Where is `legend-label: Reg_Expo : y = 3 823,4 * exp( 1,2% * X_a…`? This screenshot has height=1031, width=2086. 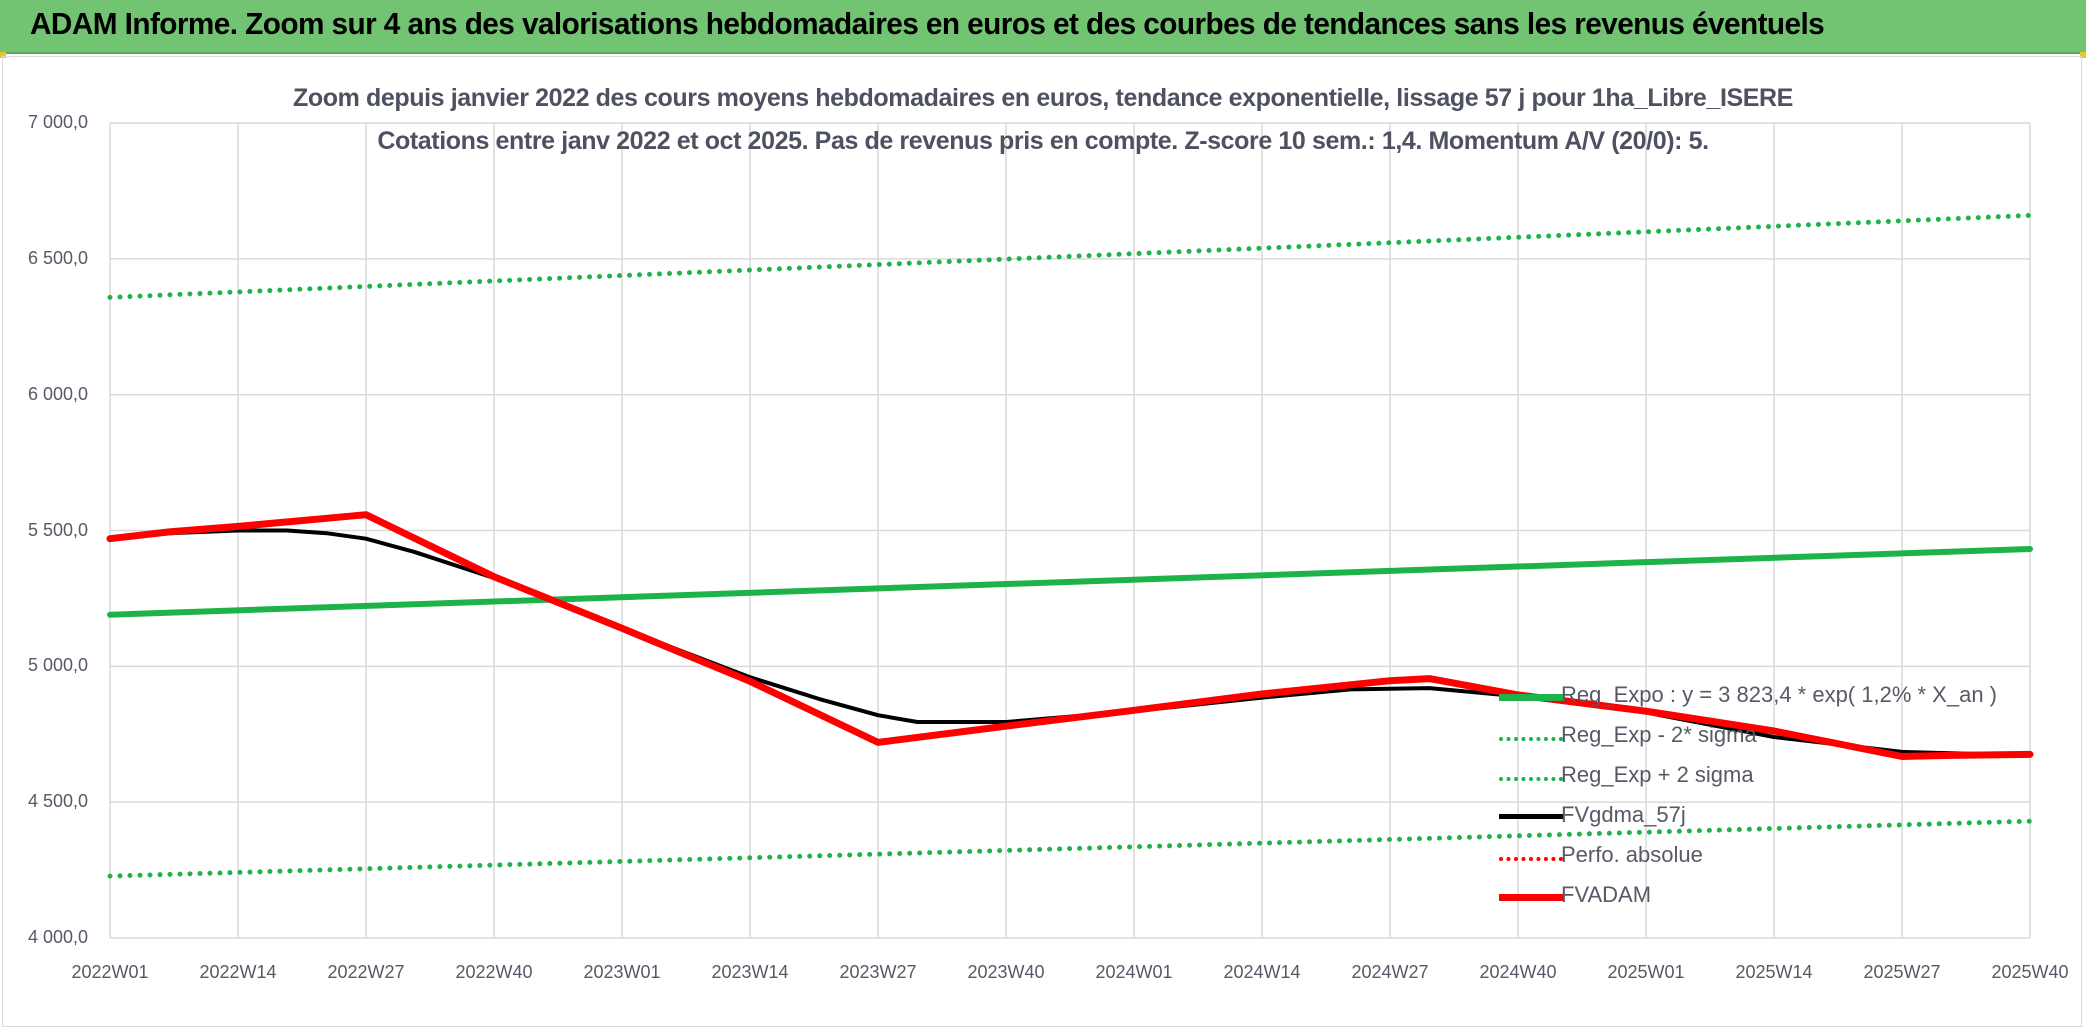 legend-label: Reg_Expo : y = 3 823,4 * exp( 1,2% * X_a… is located at coordinates (1779, 694).